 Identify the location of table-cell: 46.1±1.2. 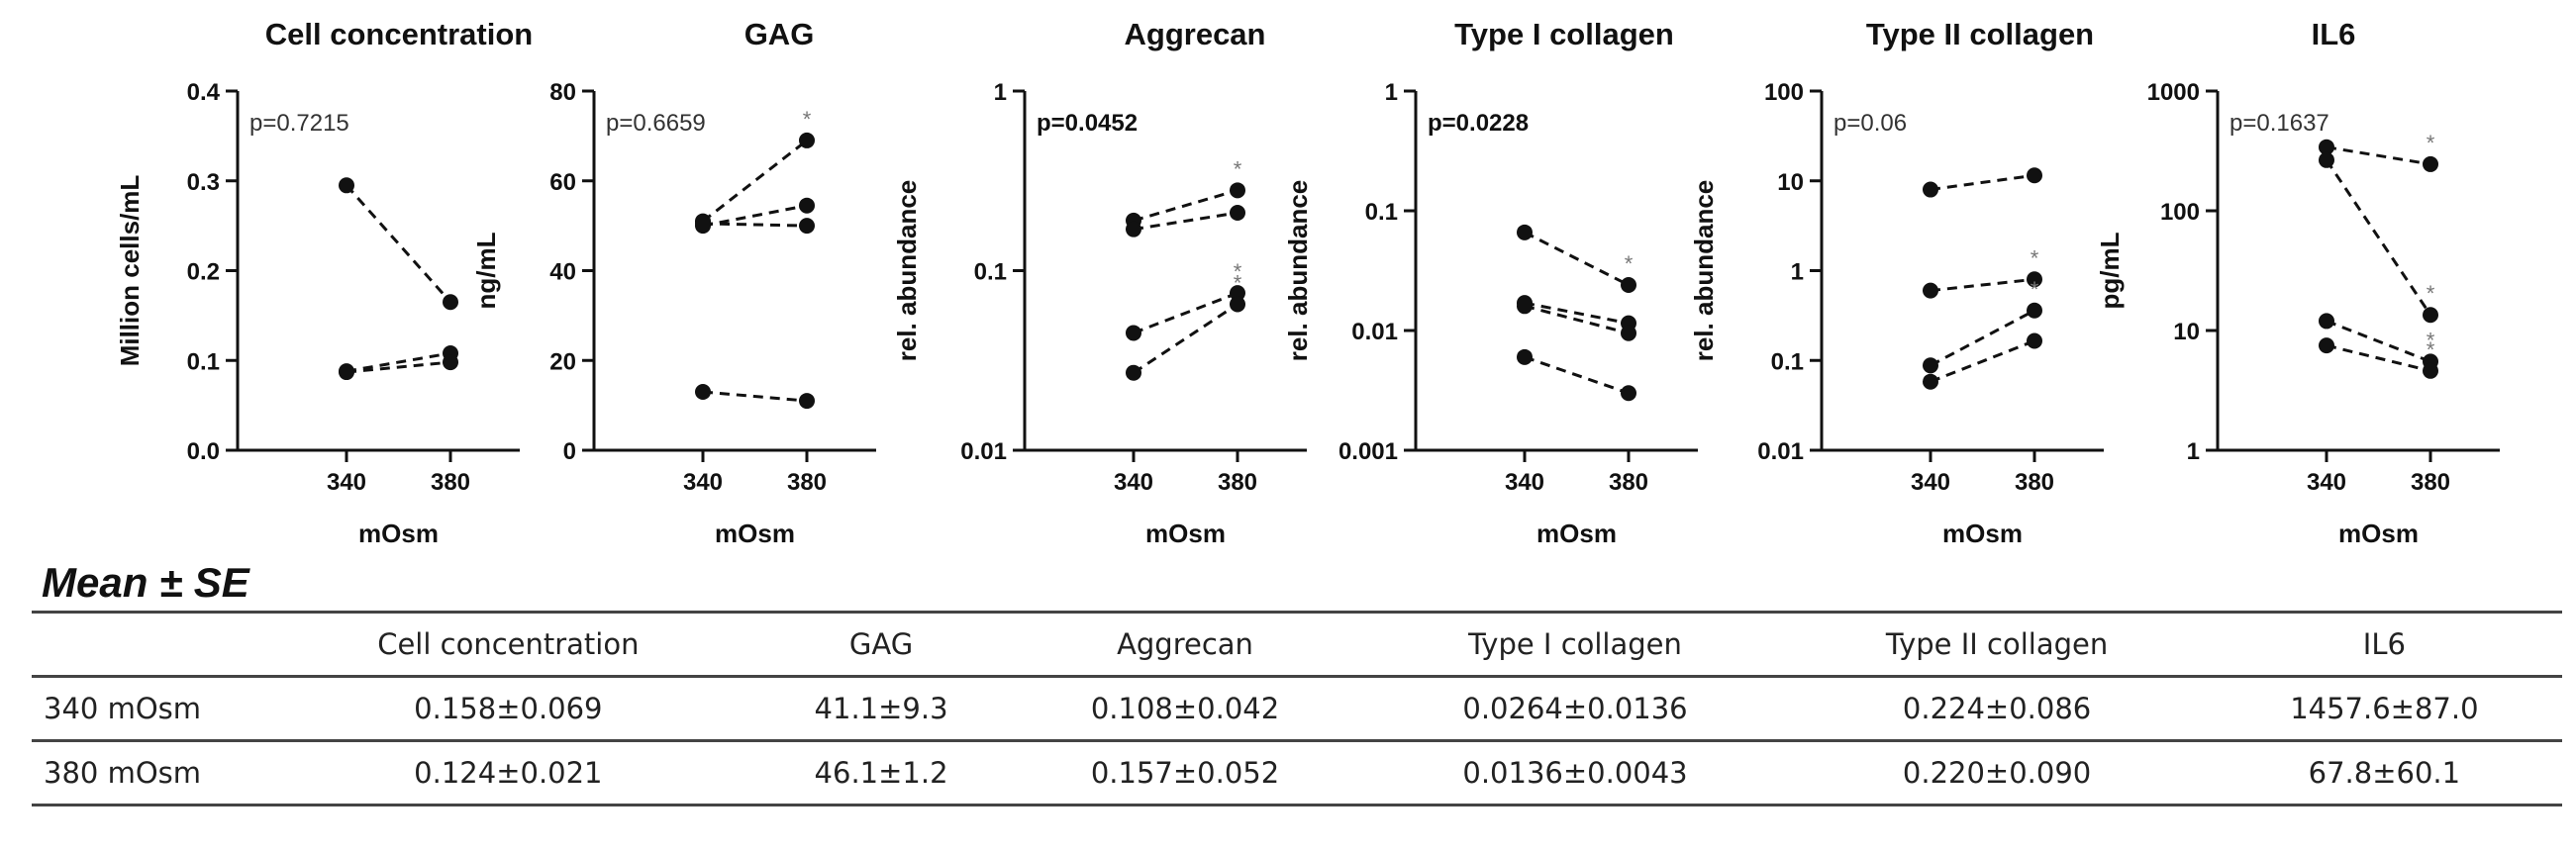
(881, 773).